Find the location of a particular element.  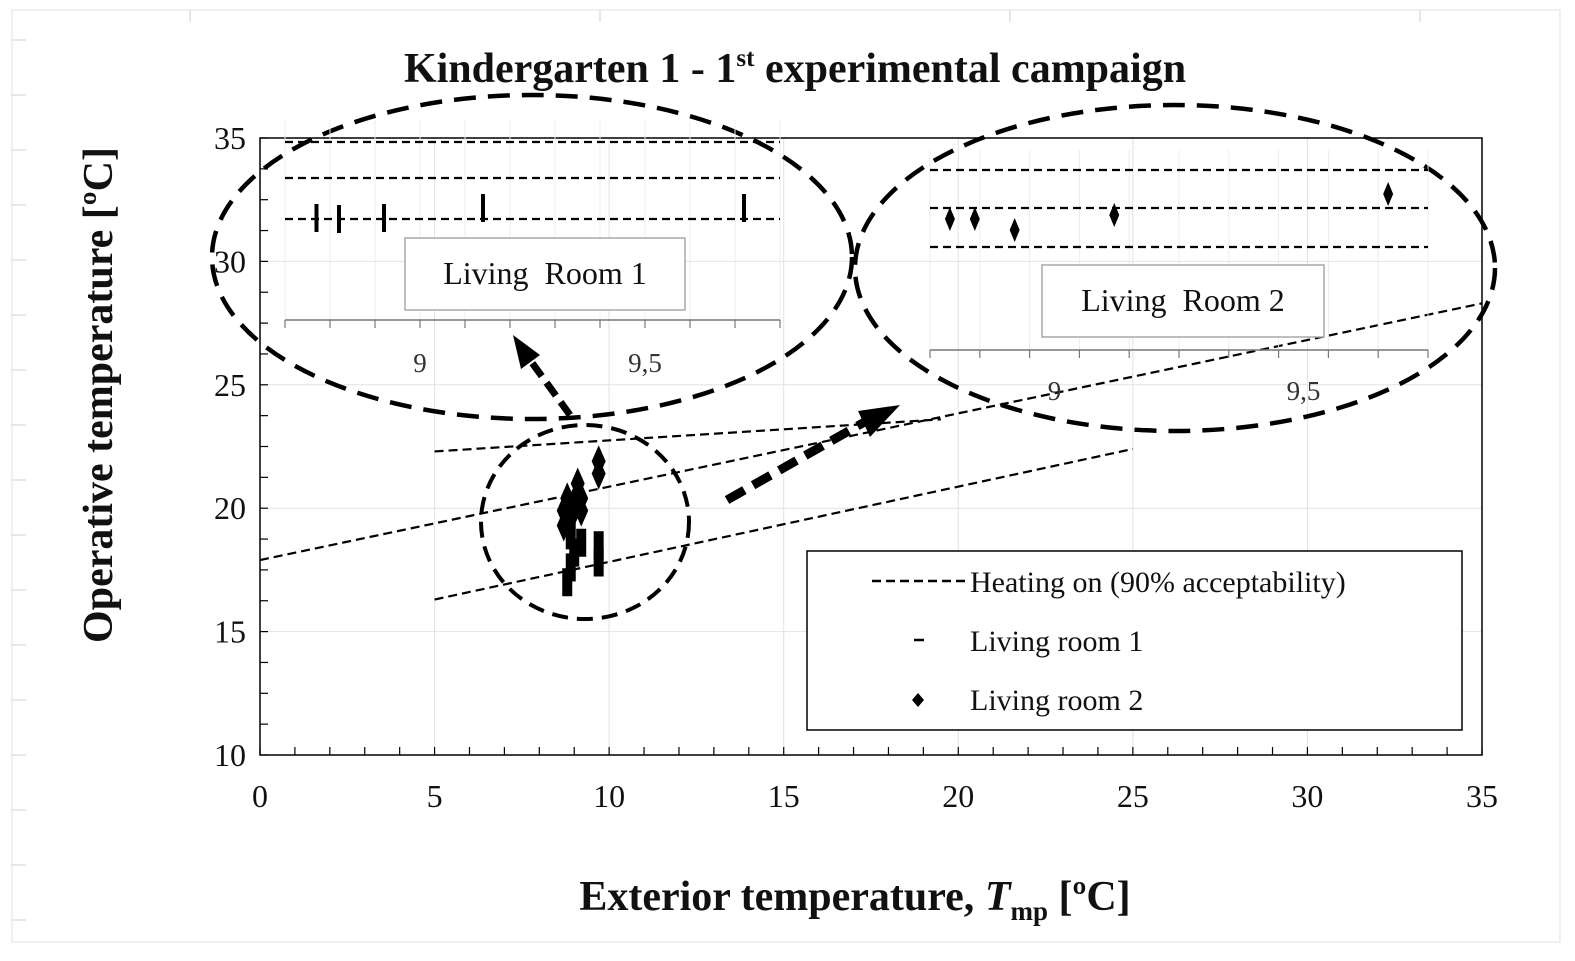

x-tick-labels: 0 5 10 15 20 25 30 35 is located at coordinates (875, 796).